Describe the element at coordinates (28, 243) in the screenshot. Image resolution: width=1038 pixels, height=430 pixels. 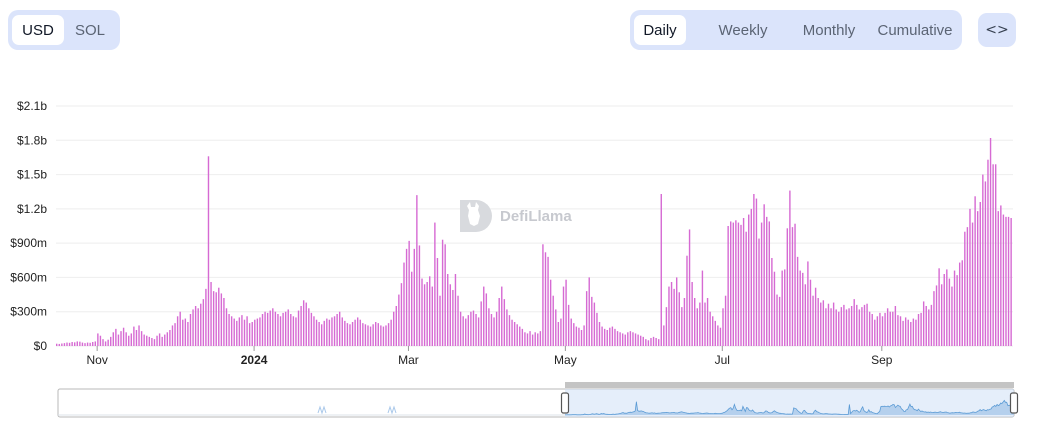
I see `y-tick-label: $900m` at that location.